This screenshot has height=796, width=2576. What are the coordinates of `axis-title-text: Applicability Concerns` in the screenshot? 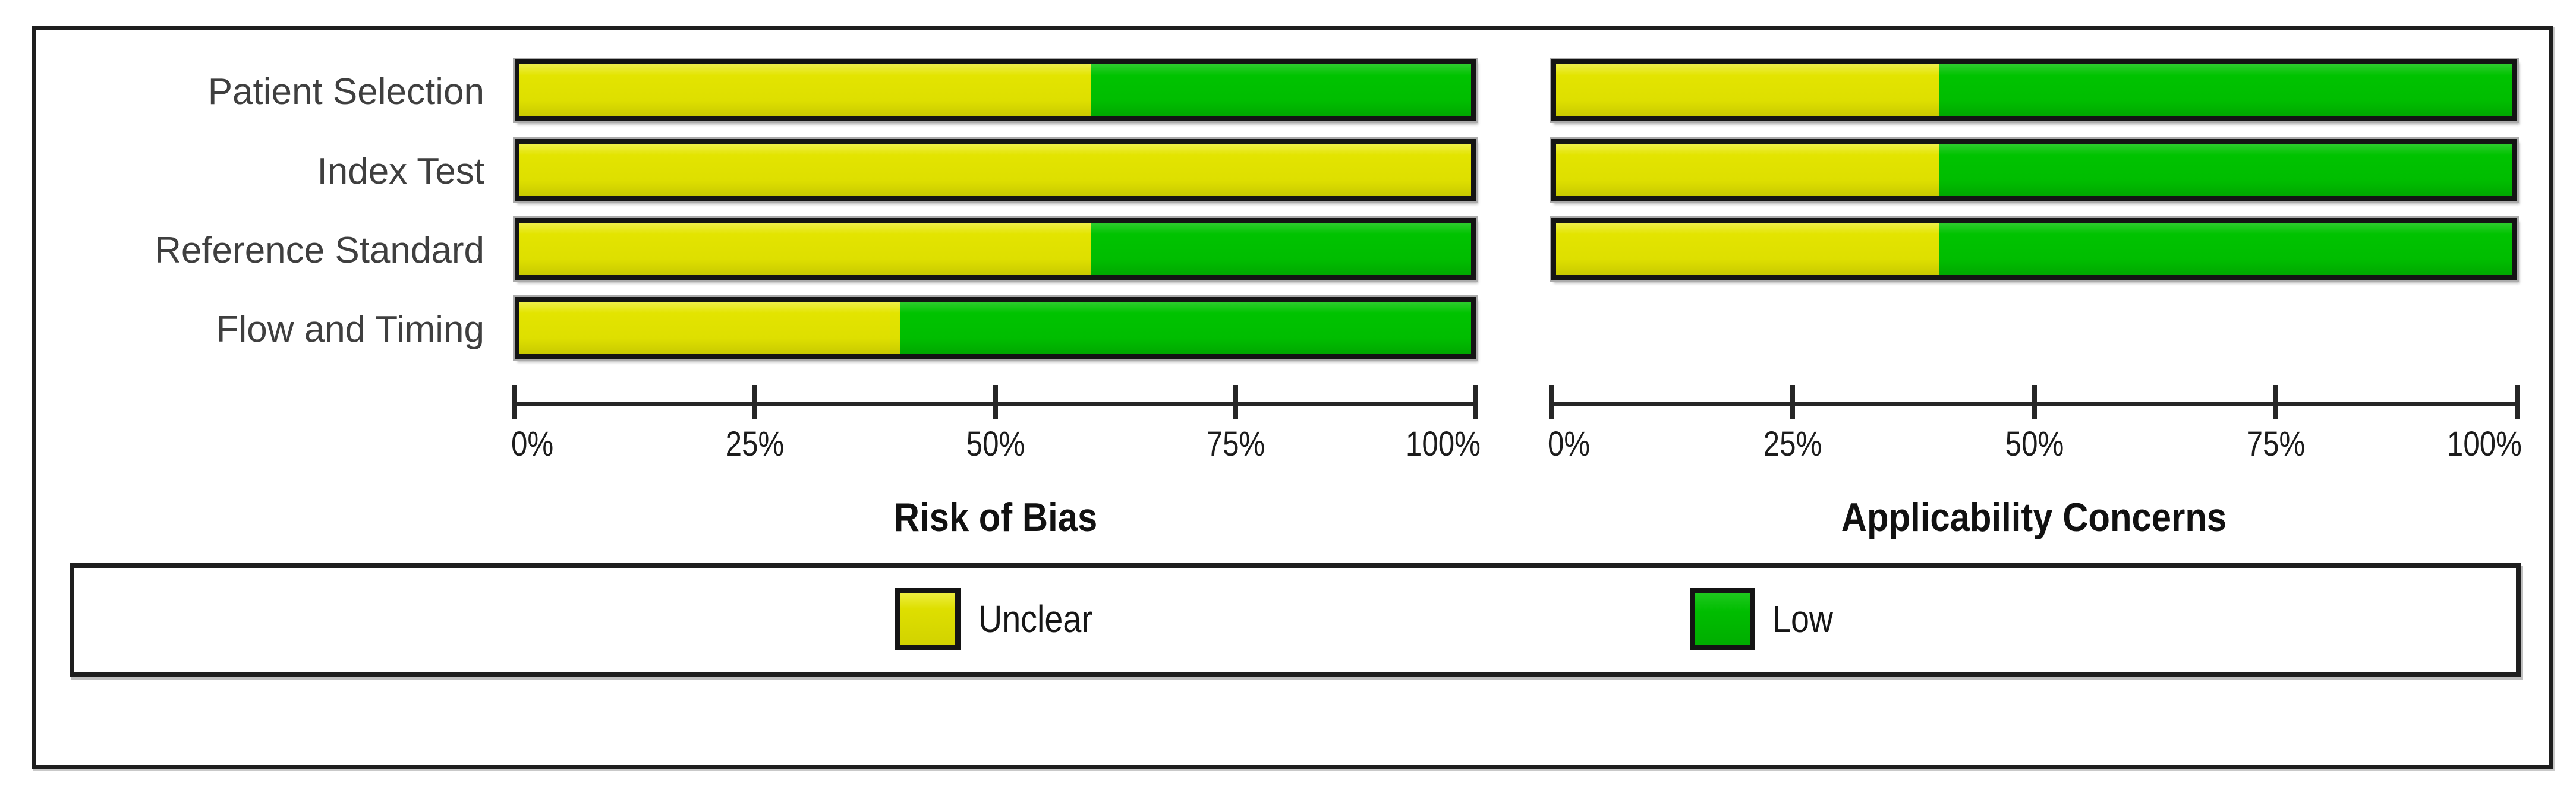 It's located at (2034, 517).